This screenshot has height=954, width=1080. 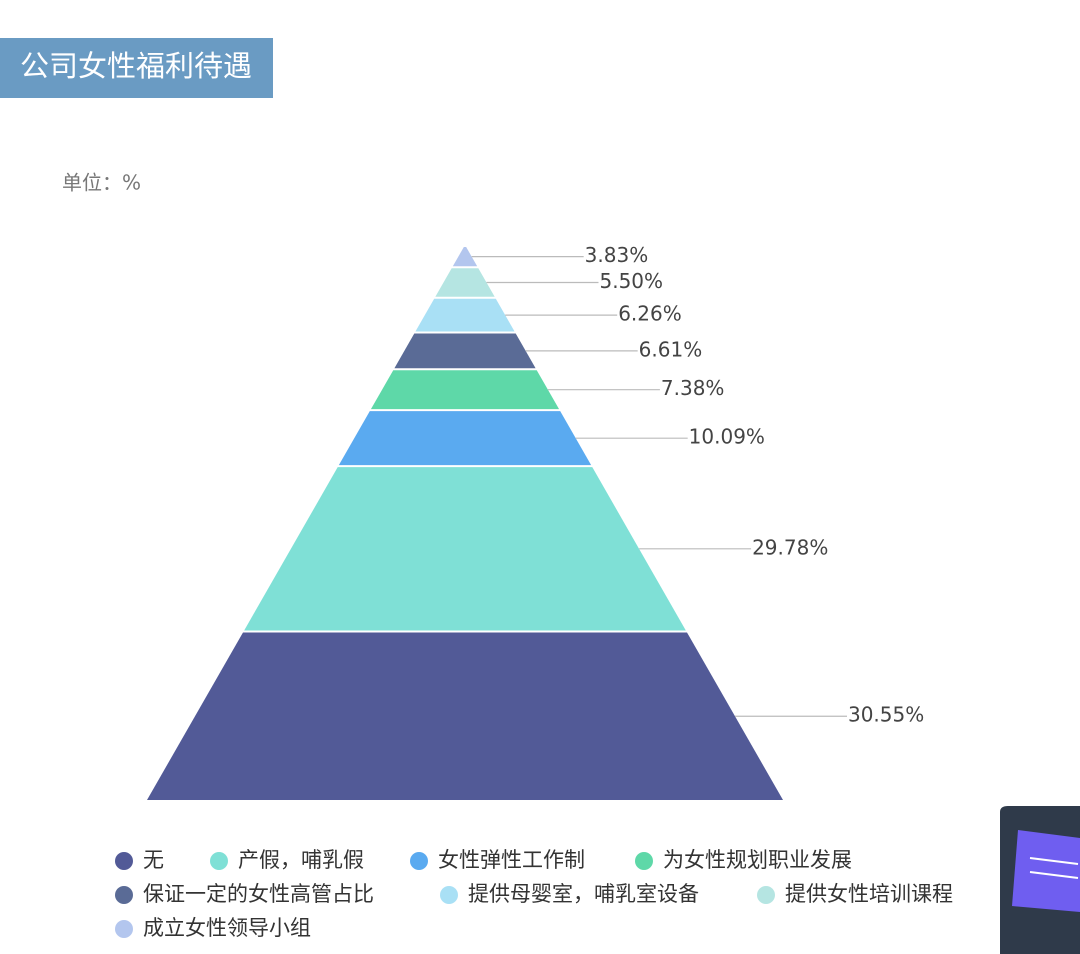 I want to click on legend-label: 为女性规划职业发展, so click(x=757, y=860).